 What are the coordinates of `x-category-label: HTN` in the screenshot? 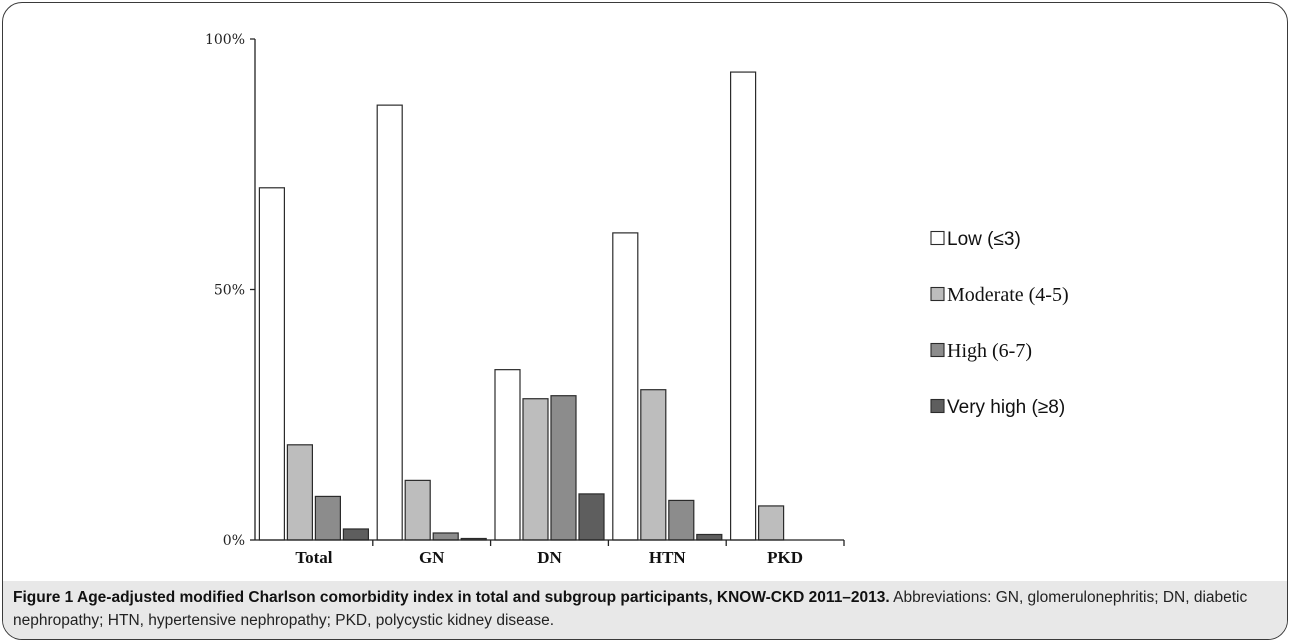 It's located at (668, 557).